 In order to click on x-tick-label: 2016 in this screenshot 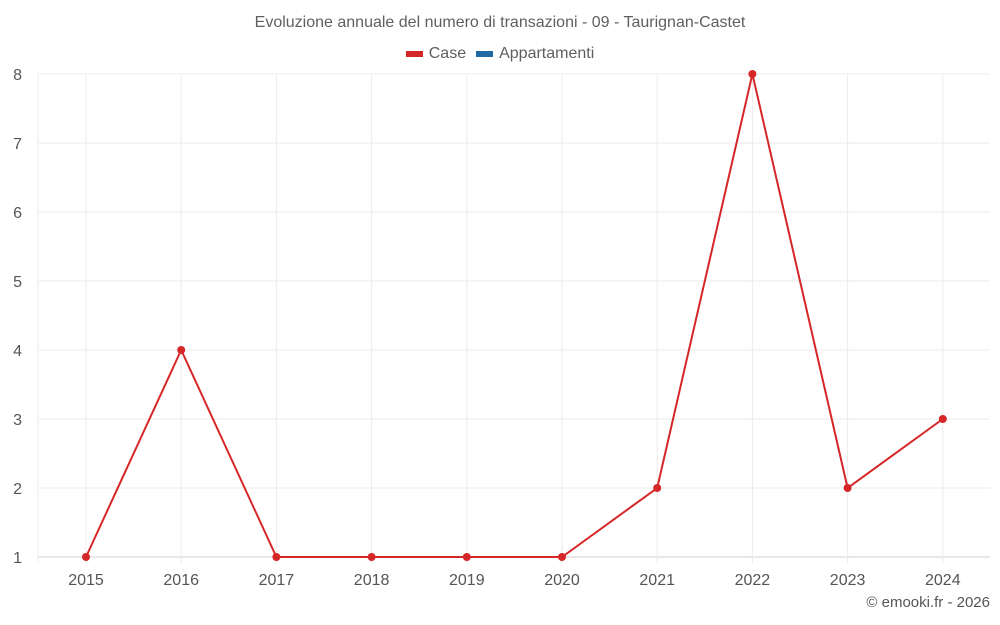, I will do `click(181, 580)`.